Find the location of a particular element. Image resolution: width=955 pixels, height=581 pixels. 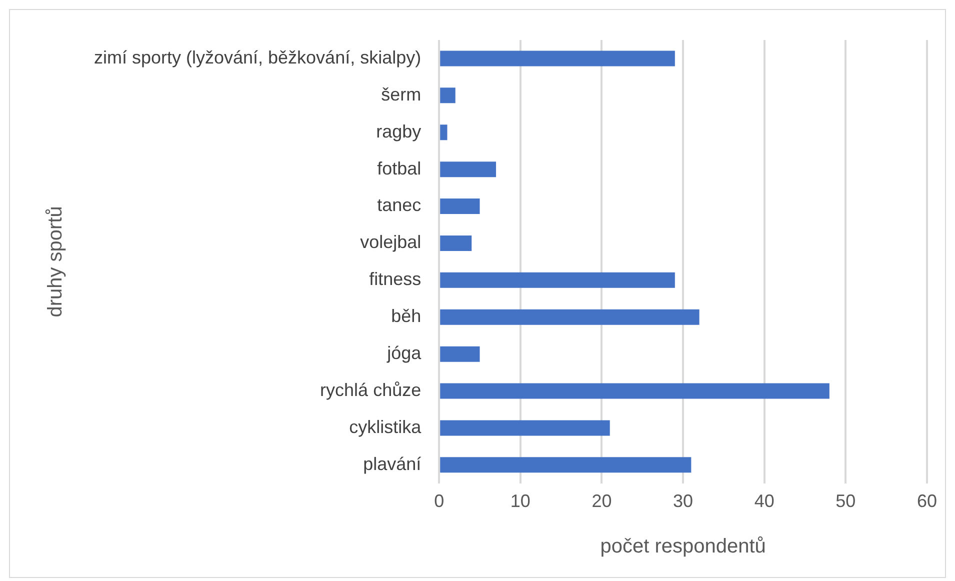

y-tick-label: plavání is located at coordinates (392, 464).